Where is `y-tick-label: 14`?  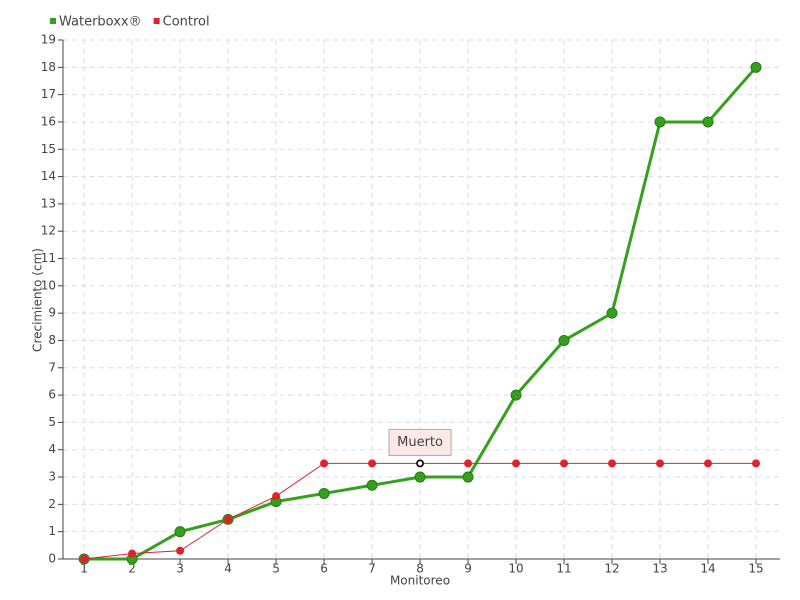
y-tick-label: 14 is located at coordinates (48, 176).